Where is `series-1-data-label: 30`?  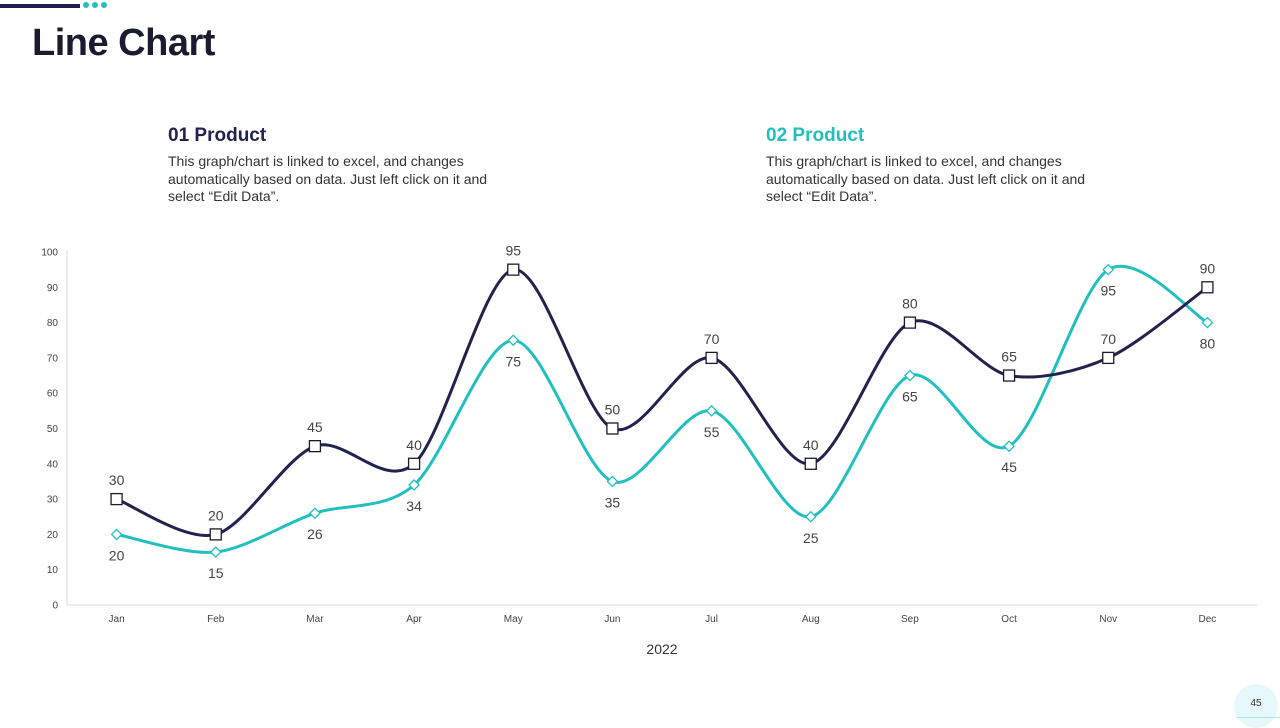
series-1-data-label: 30 is located at coordinates (117, 480).